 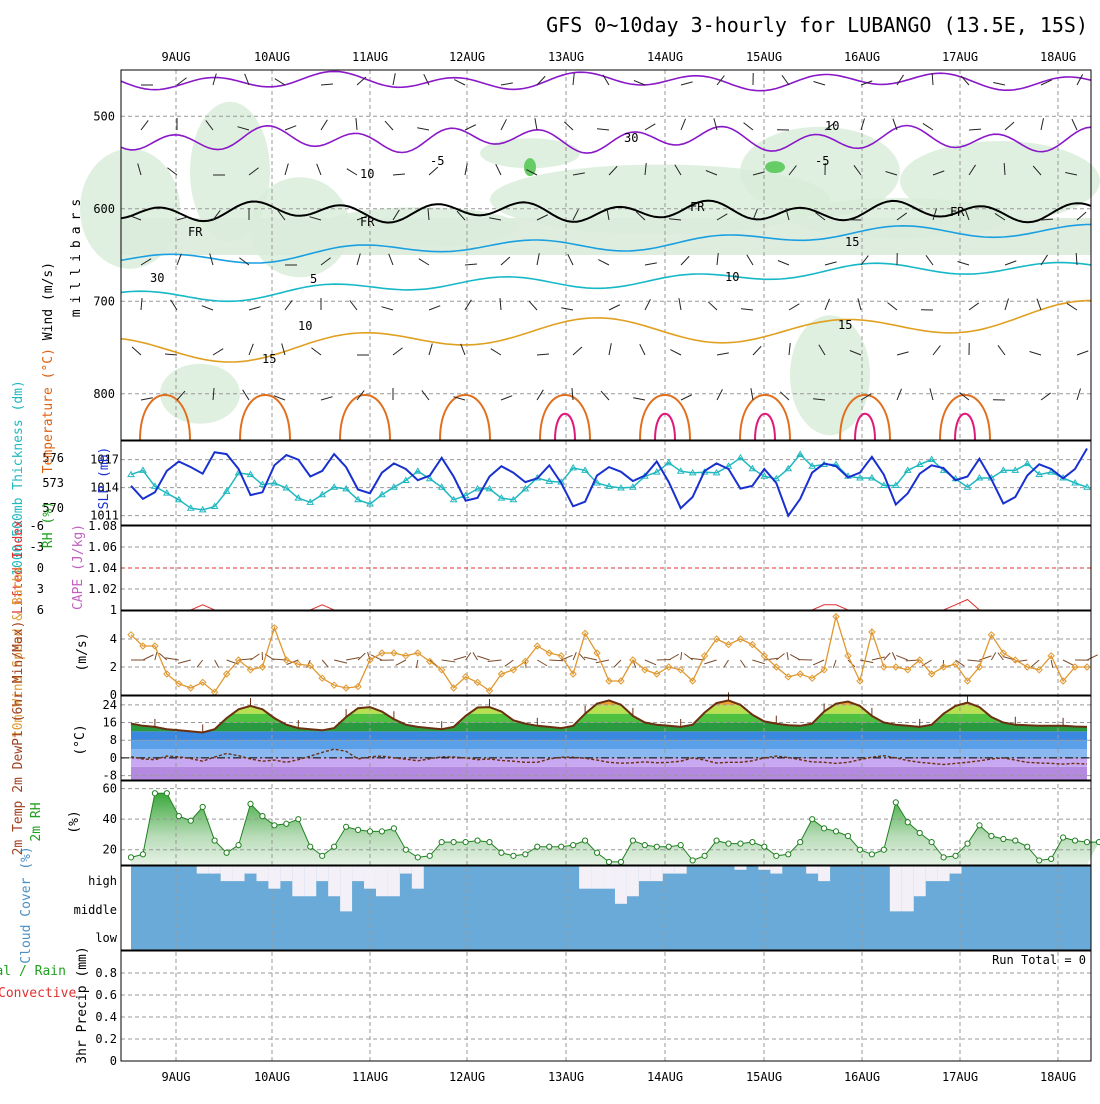 What do you see at coordinates (104, 209) in the screenshot?
I see `mb-tick: 600` at bounding box center [104, 209].